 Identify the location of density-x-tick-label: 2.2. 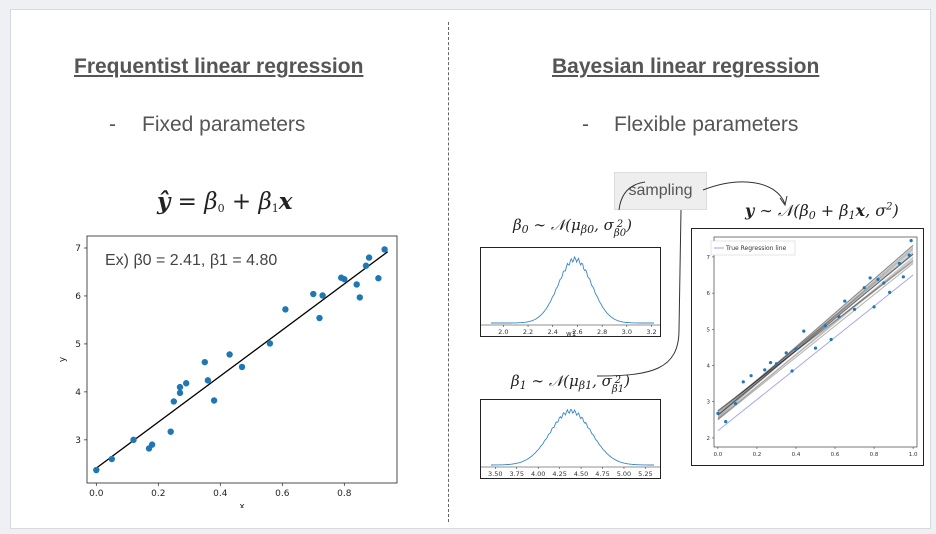
(528, 332).